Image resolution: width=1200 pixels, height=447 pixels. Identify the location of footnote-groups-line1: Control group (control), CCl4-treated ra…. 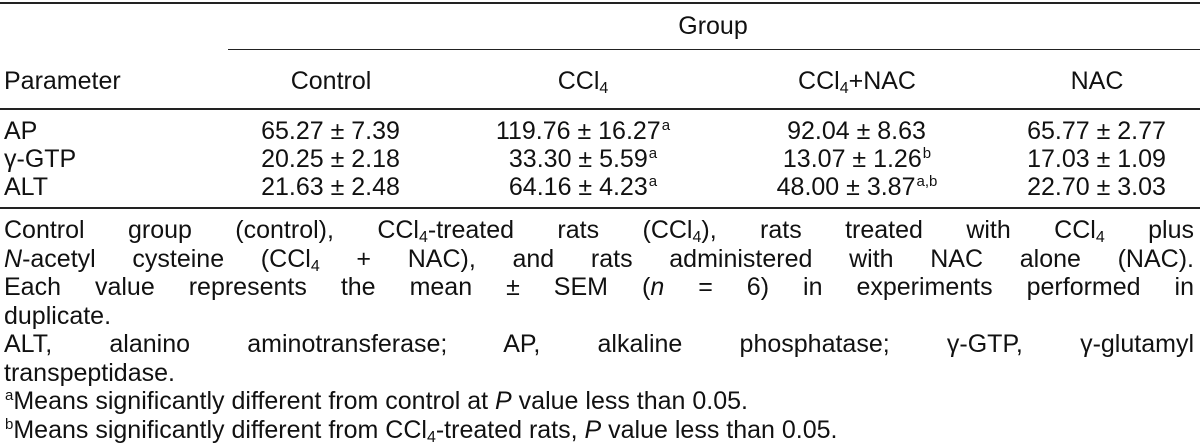
(599, 231).